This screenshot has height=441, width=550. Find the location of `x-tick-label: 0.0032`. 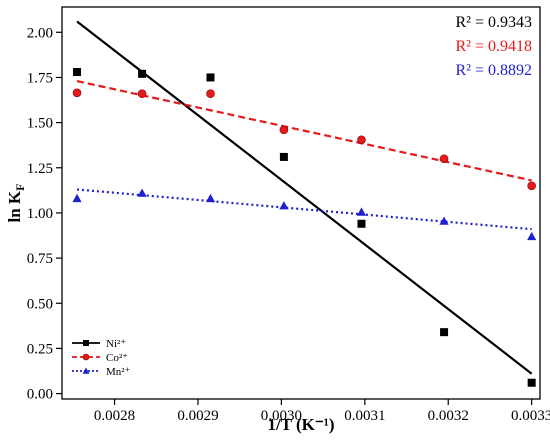

x-tick-label: 0.0032 is located at coordinates (448, 416).